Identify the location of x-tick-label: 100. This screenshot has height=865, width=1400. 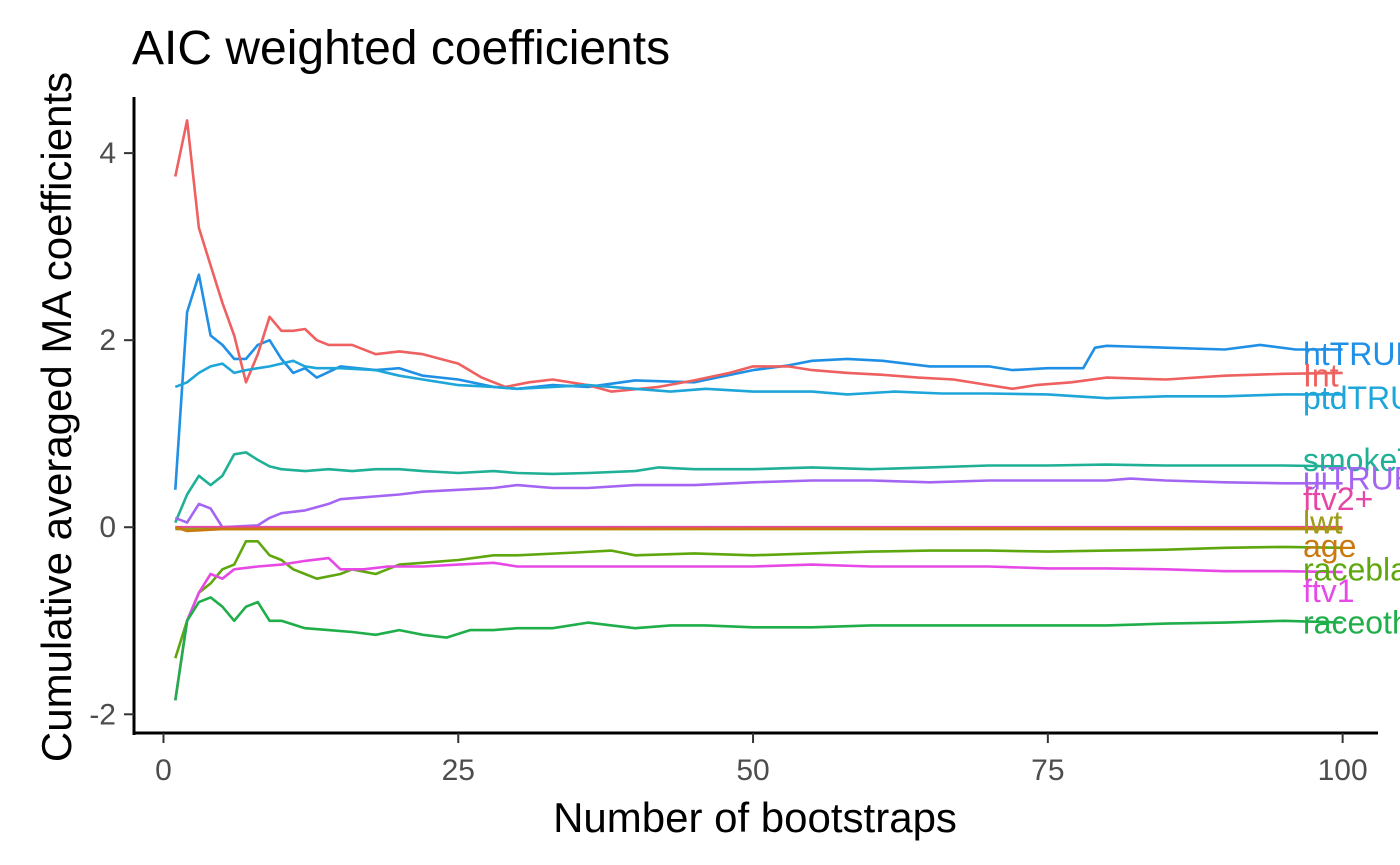
(1343, 770).